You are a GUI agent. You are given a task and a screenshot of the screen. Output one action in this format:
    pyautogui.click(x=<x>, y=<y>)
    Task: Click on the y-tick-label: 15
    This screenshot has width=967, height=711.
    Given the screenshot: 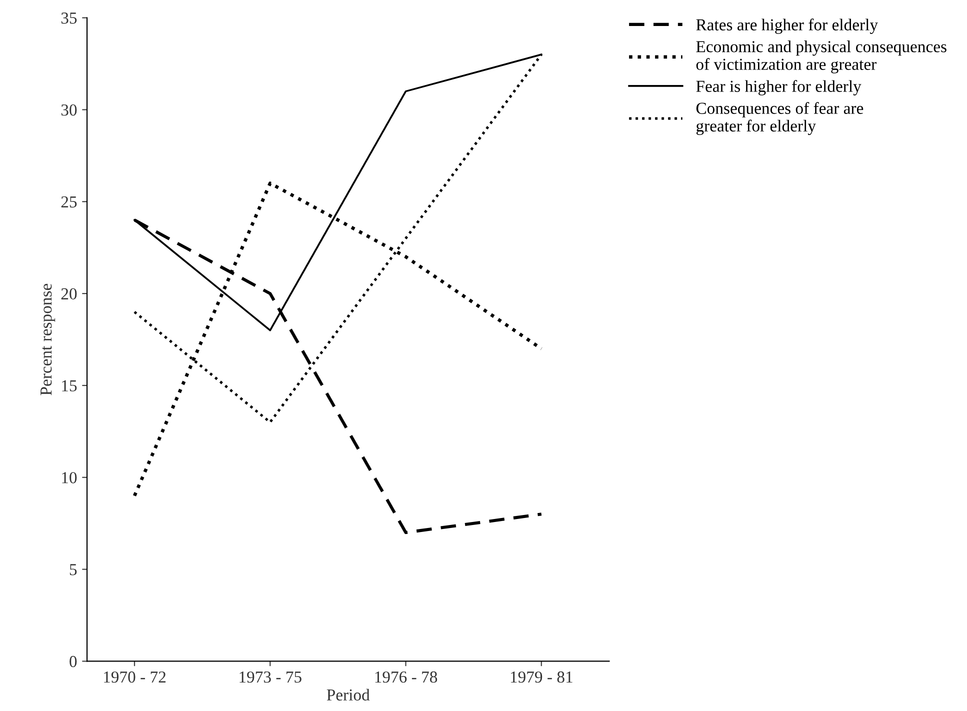 What is the action you would take?
    pyautogui.click(x=69, y=386)
    